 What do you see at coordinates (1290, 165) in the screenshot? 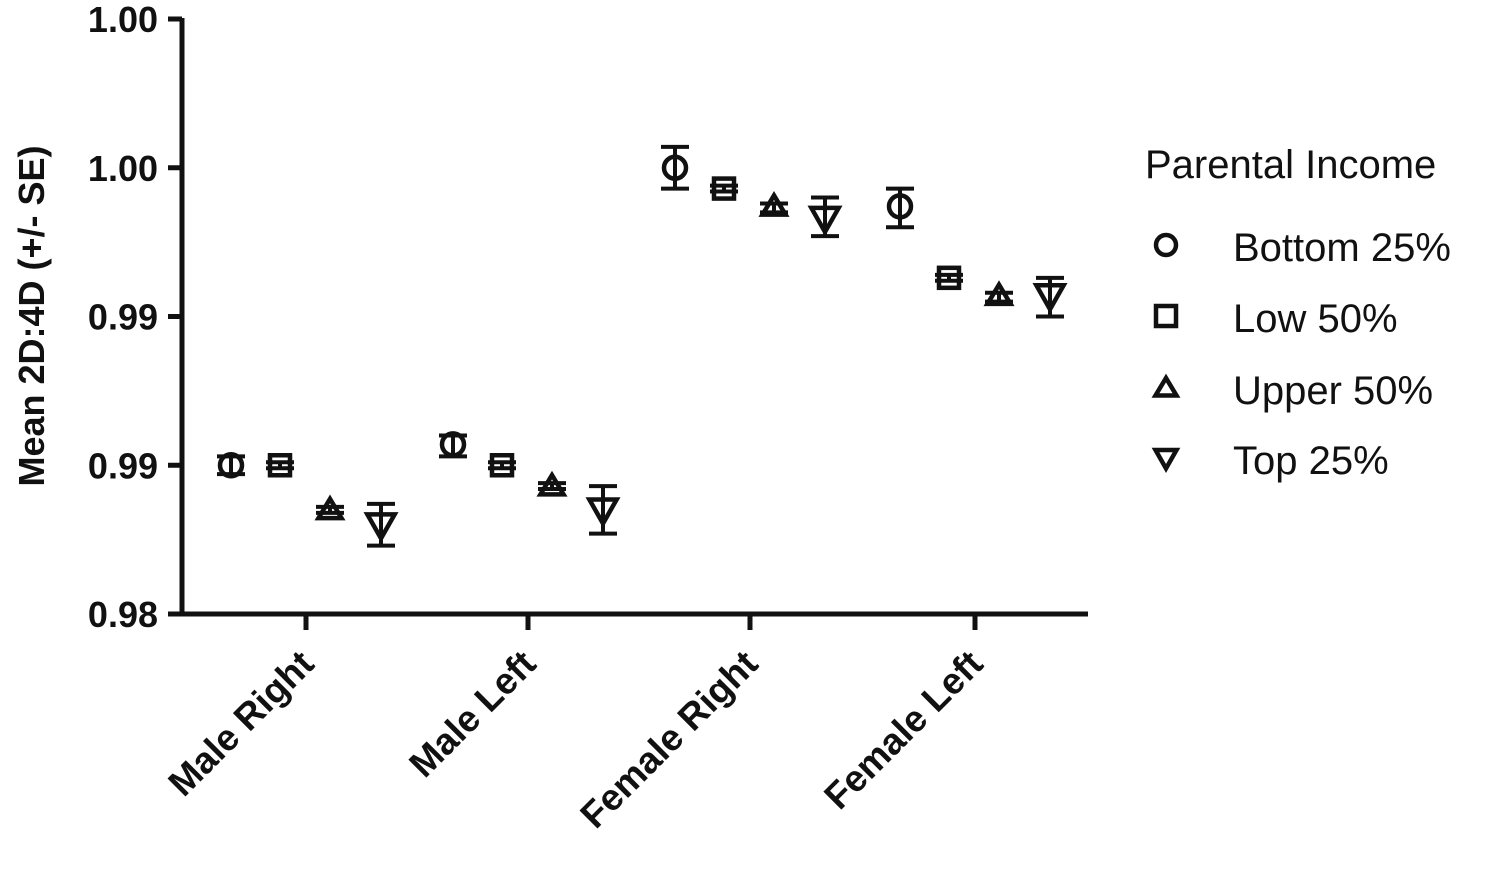
I see `legend-title: Parental Income` at bounding box center [1290, 165].